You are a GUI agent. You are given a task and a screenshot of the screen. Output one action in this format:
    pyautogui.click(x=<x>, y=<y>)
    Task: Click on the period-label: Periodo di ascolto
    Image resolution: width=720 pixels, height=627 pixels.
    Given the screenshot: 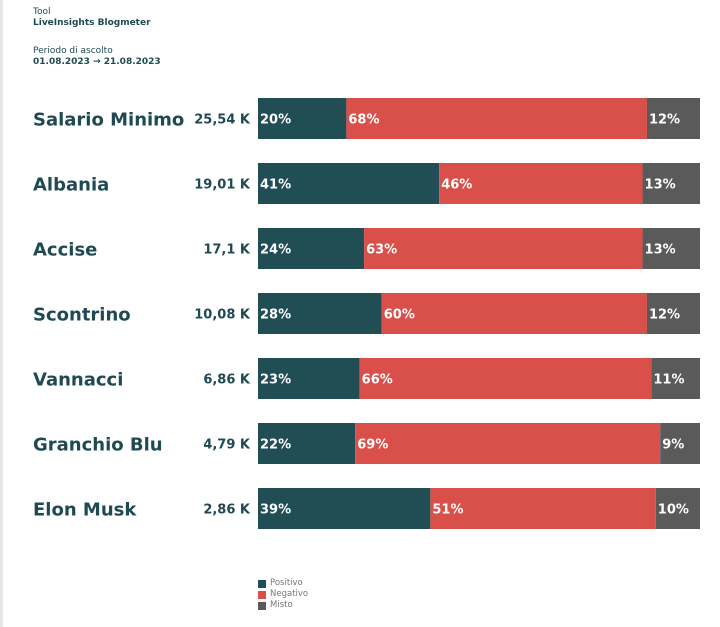 What is the action you would take?
    pyautogui.click(x=73, y=51)
    